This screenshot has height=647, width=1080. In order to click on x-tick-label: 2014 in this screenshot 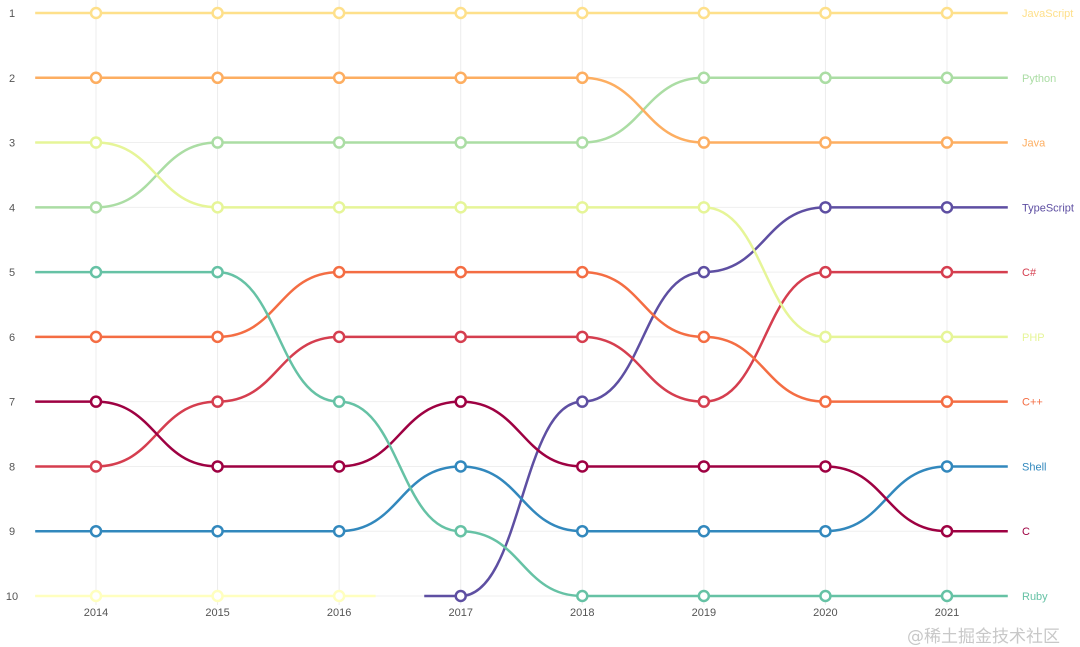, I will do `click(96, 613)`.